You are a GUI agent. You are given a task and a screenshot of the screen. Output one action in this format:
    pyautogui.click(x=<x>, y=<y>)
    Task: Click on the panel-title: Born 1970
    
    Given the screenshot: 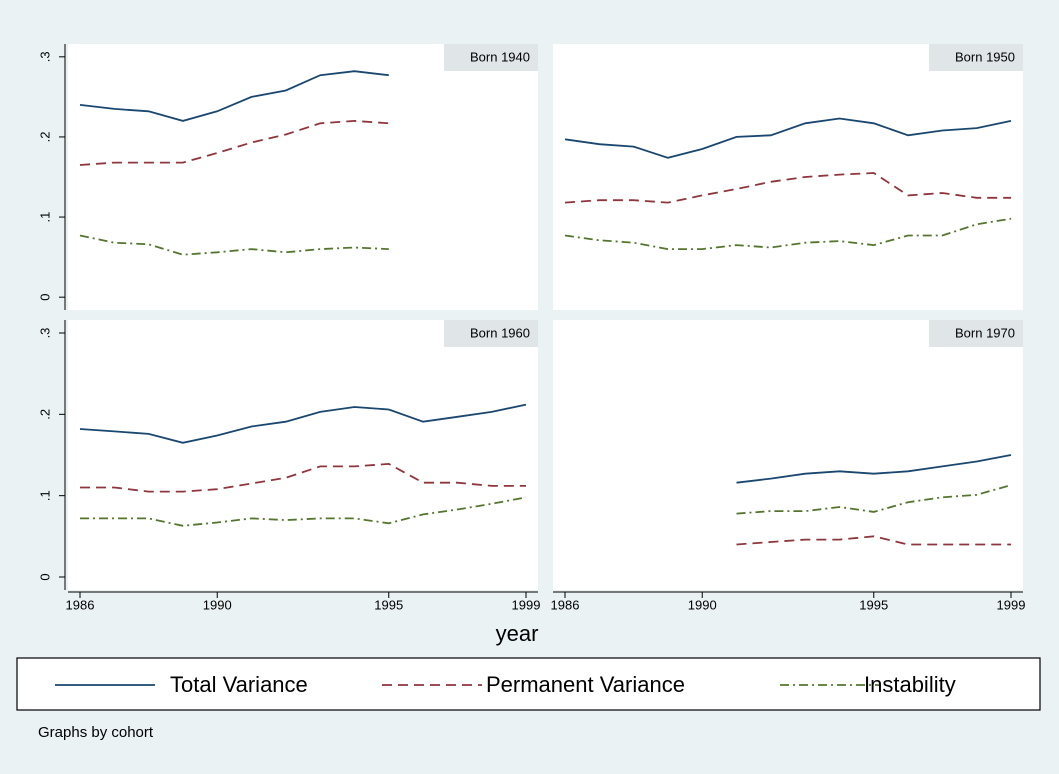 What is the action you would take?
    pyautogui.click(x=985, y=332)
    